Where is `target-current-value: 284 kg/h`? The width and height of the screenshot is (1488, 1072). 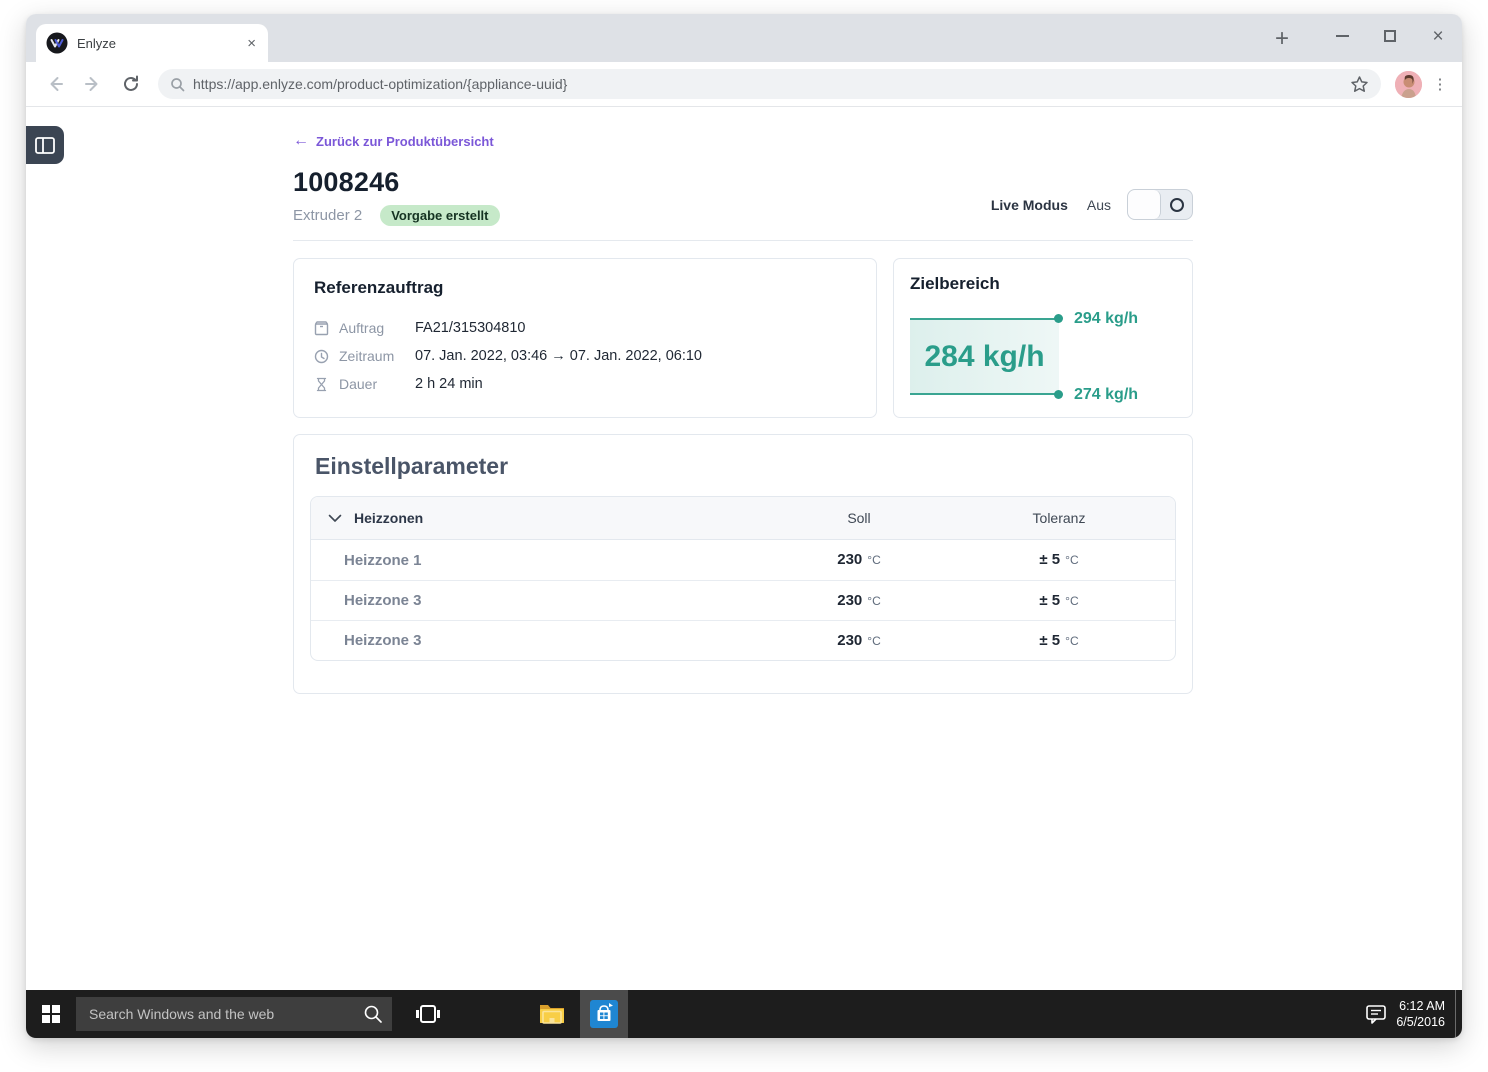 target-current-value: 284 kg/h is located at coordinates (984, 356).